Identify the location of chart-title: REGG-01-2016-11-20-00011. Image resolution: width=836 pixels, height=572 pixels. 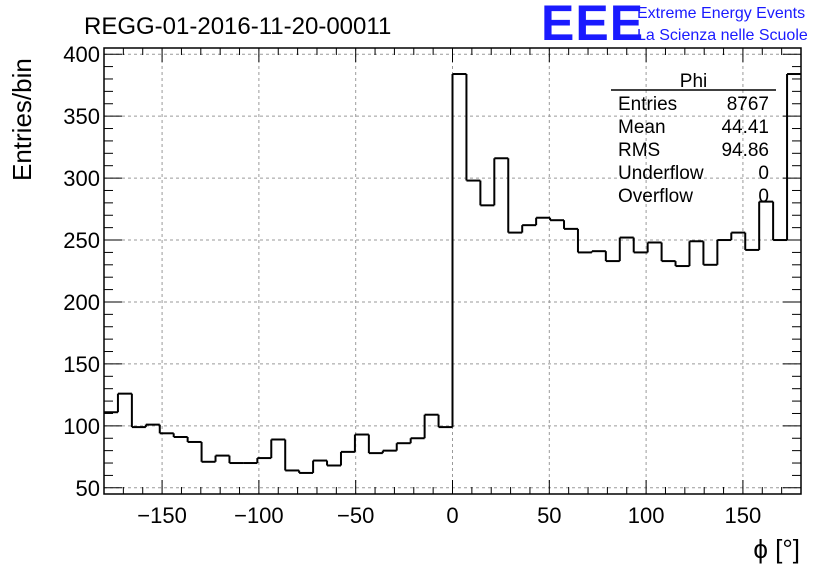
(237, 26).